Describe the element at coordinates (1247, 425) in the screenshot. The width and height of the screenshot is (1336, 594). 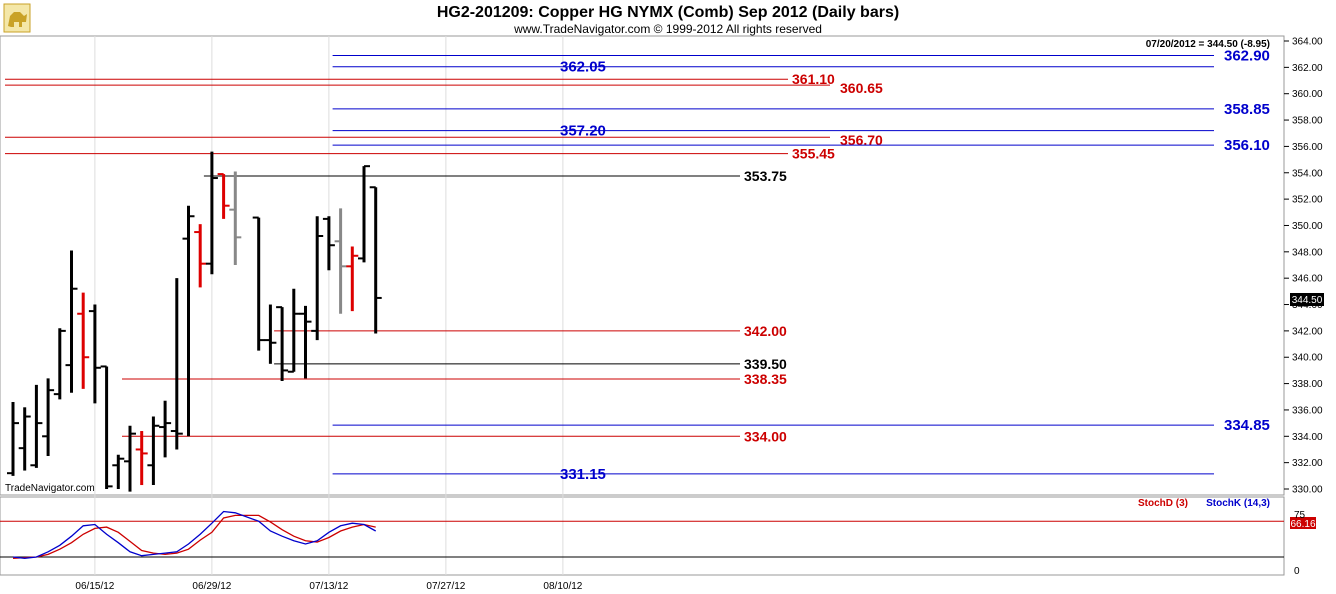
I see `level-label: 334.85` at that location.